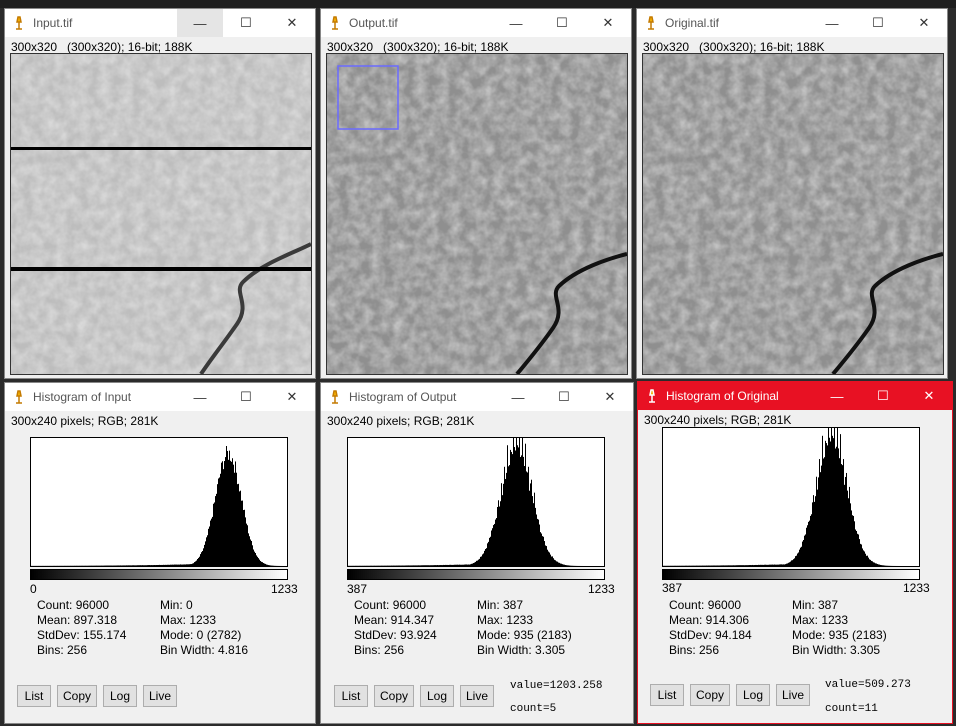 The height and width of the screenshot is (726, 956). I want to click on title-bar: Histogram of Original — ☐ ✕, so click(795, 396).